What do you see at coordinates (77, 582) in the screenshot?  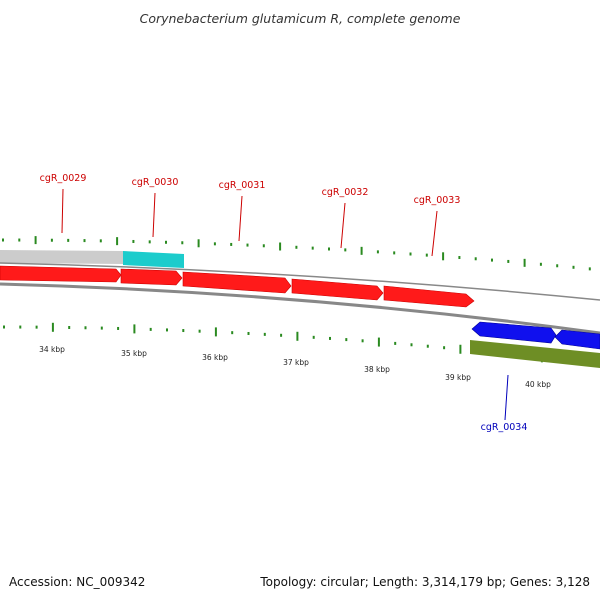 I see `accession-text: Accession: NC_009342` at bounding box center [77, 582].